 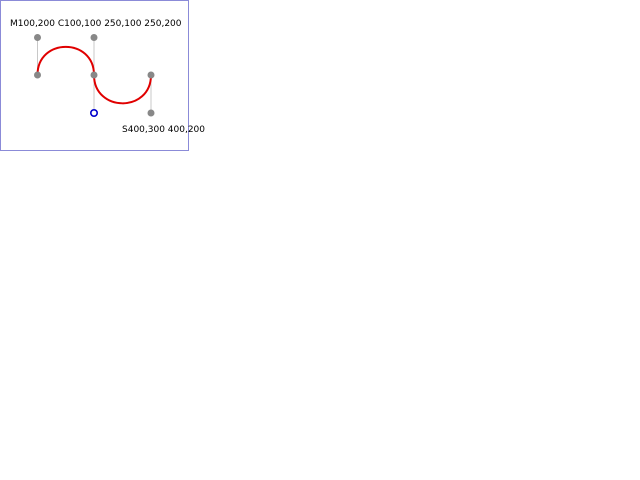 What do you see at coordinates (96, 24) in the screenshot?
I see `path-label-top: M100,200 C100,100 250,100 250,200` at bounding box center [96, 24].